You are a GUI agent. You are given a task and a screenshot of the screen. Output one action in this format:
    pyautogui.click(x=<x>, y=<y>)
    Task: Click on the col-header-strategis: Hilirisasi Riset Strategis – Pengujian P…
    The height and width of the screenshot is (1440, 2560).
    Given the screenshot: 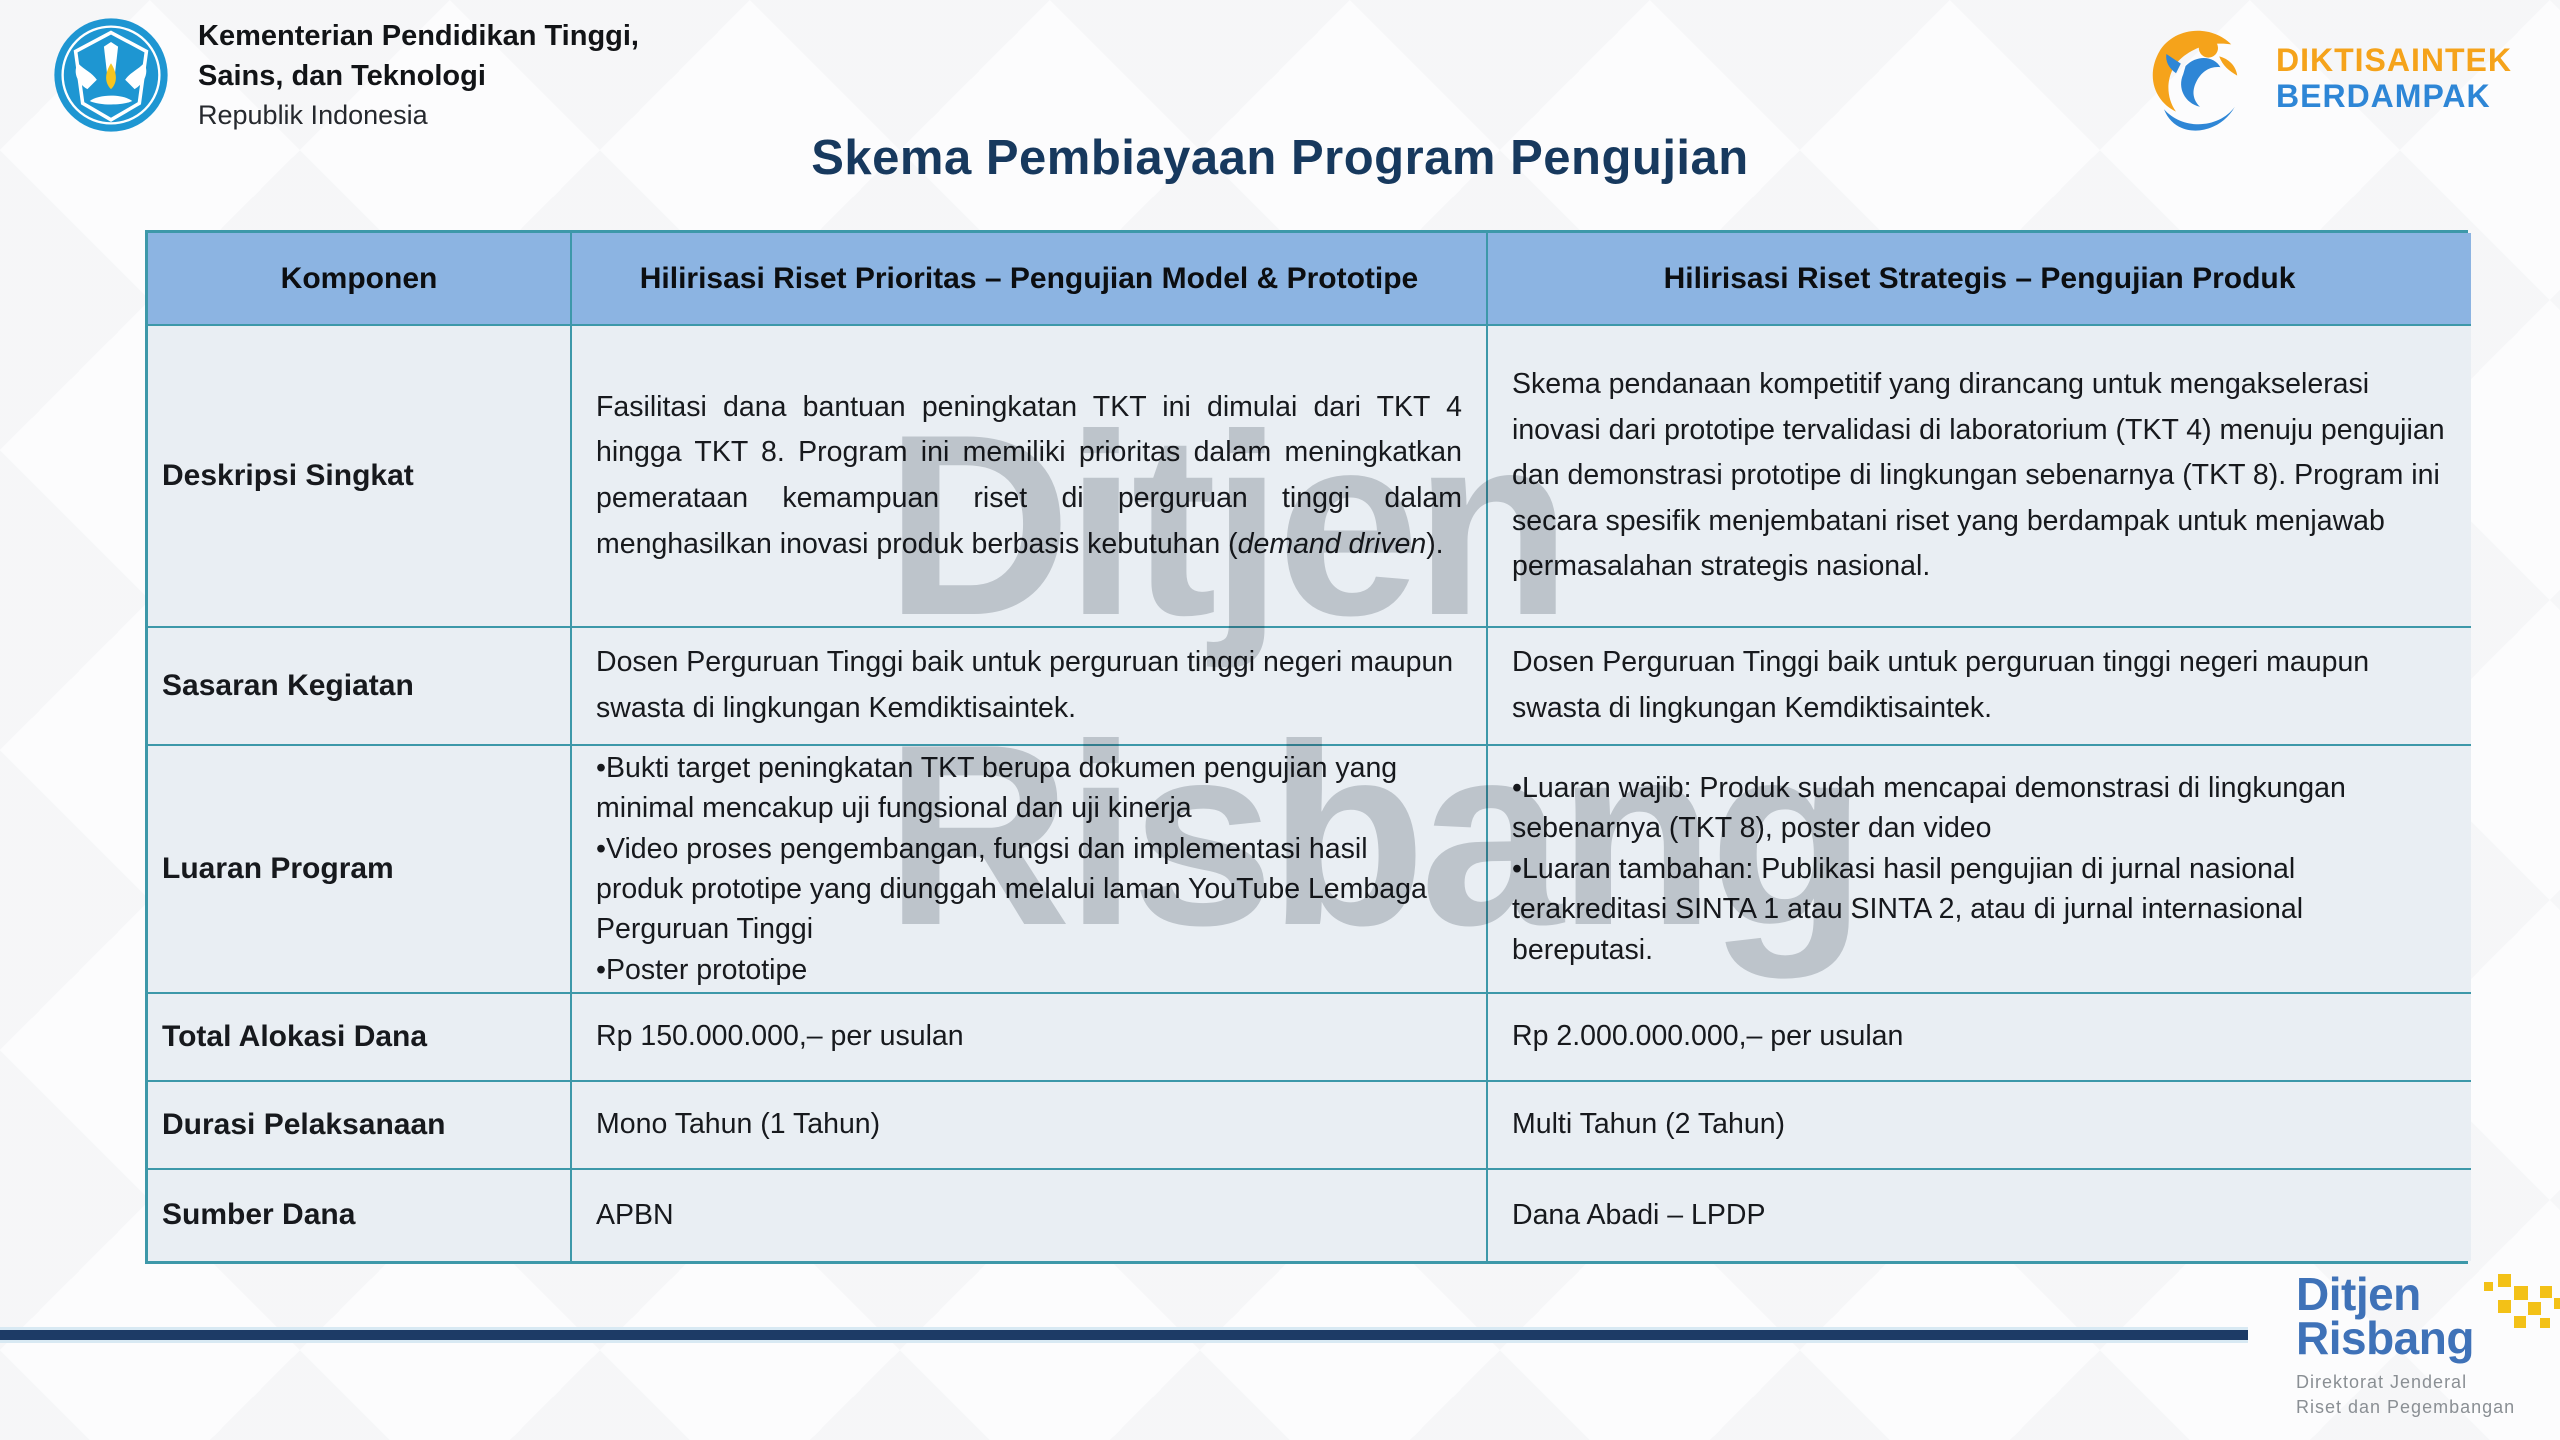 What is the action you would take?
    pyautogui.click(x=1979, y=279)
    